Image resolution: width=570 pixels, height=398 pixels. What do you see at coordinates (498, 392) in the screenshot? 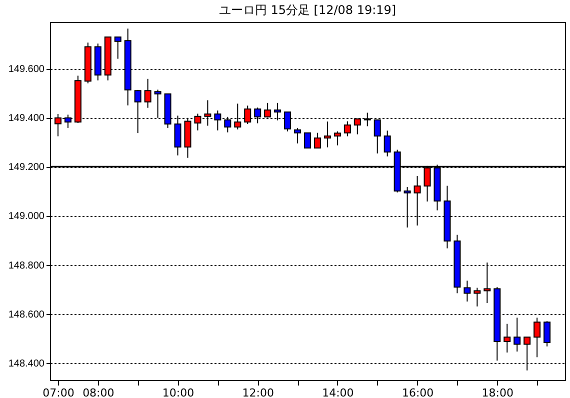
I see `x-tick-label: 18:00` at bounding box center [498, 392].